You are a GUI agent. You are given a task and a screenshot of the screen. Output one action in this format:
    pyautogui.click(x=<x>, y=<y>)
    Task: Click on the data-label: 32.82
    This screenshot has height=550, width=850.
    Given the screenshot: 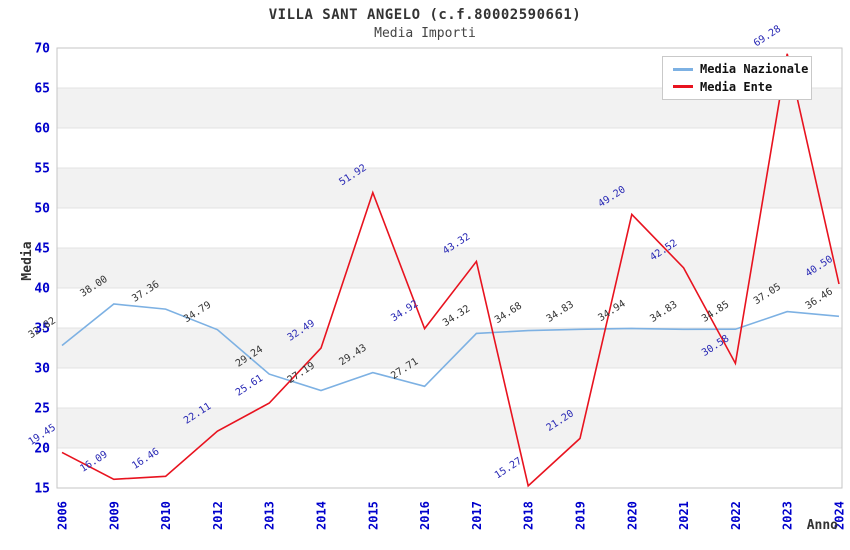 What is the action you would take?
    pyautogui.click(x=42, y=328)
    